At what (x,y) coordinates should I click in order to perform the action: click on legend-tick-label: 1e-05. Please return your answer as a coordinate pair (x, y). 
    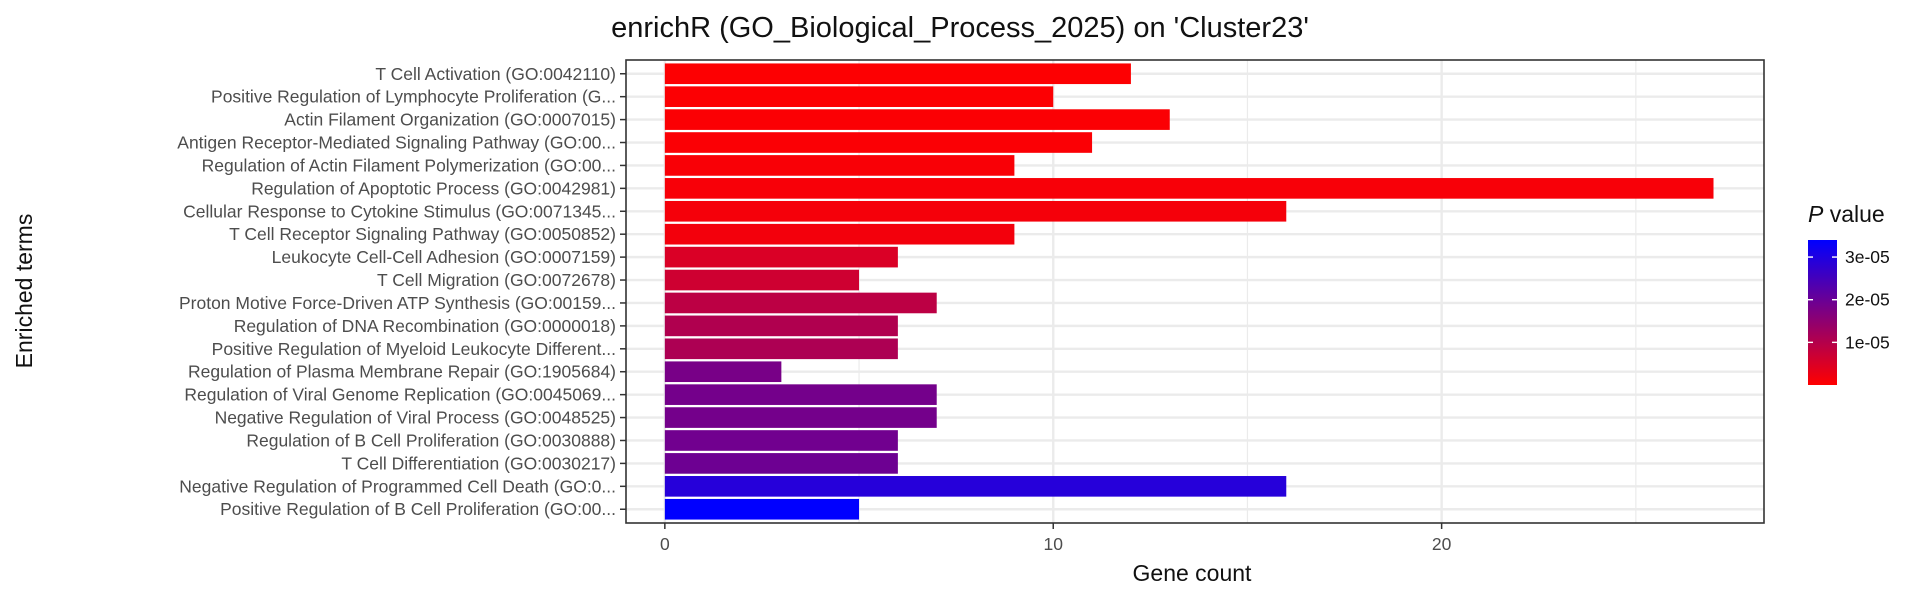
    Looking at the image, I should click on (1867, 342).